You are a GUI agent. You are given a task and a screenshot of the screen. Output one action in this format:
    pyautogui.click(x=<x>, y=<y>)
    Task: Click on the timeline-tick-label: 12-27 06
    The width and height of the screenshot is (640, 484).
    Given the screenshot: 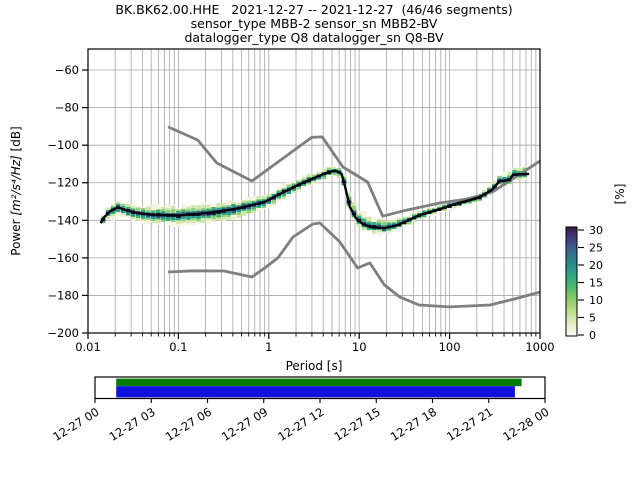 What is the action you would take?
    pyautogui.click(x=188, y=424)
    